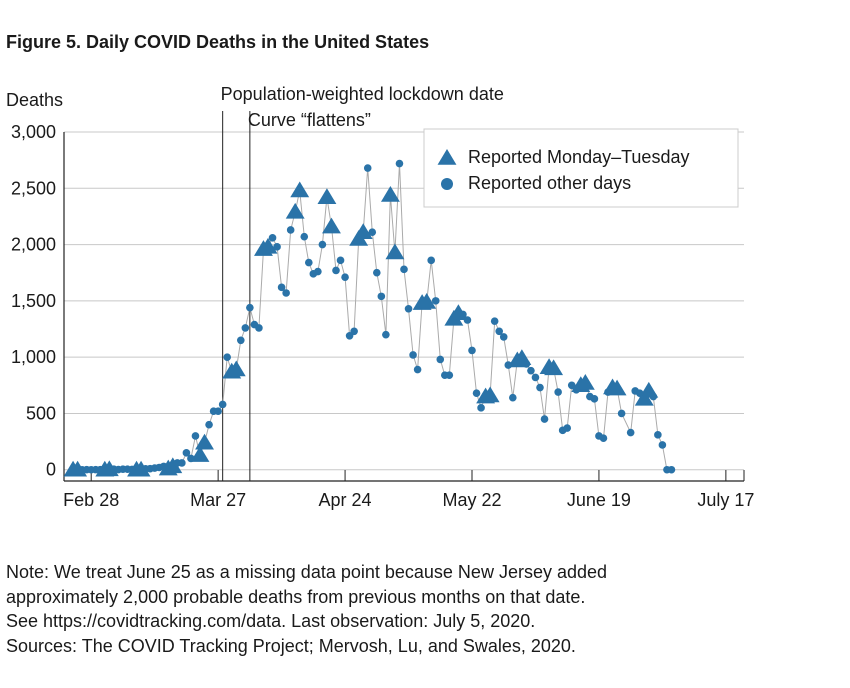 The height and width of the screenshot is (688, 850). I want to click on x-tick-label: Feb 28, so click(91, 500).